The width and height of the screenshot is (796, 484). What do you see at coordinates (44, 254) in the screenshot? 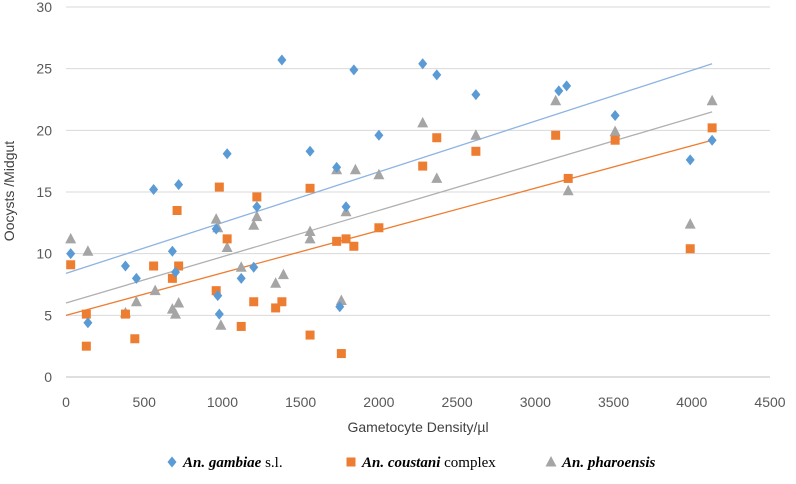
I see `y-tick-label: 10` at bounding box center [44, 254].